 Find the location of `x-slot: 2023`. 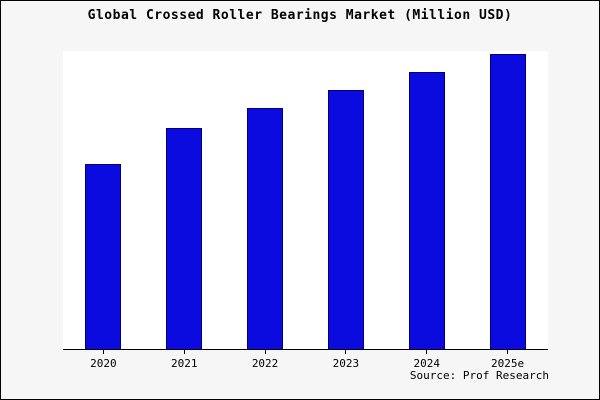

x-slot: 2023 is located at coordinates (345, 360).